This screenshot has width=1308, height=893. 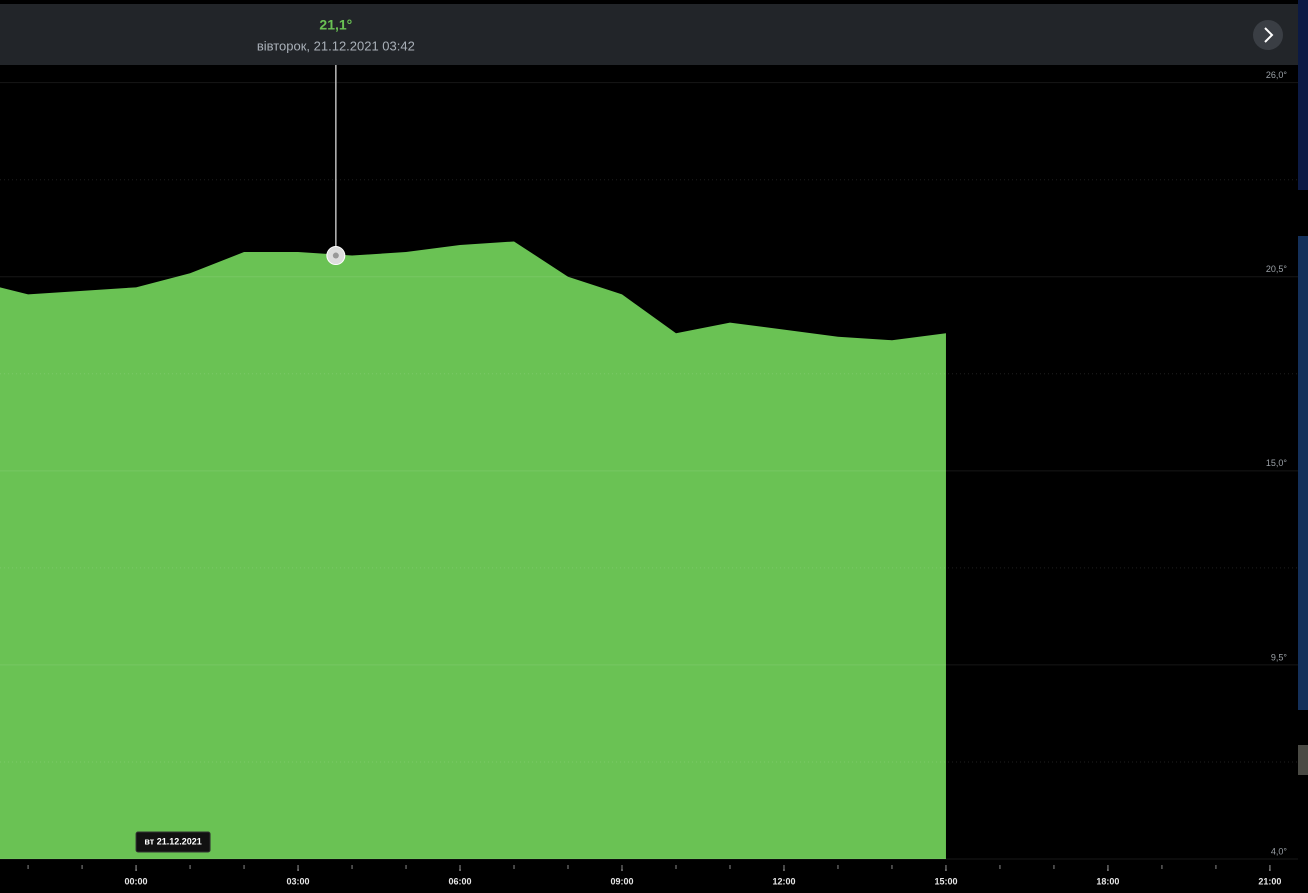 What do you see at coordinates (1277, 269) in the screenshot?
I see `y-tick-label: 20,5°` at bounding box center [1277, 269].